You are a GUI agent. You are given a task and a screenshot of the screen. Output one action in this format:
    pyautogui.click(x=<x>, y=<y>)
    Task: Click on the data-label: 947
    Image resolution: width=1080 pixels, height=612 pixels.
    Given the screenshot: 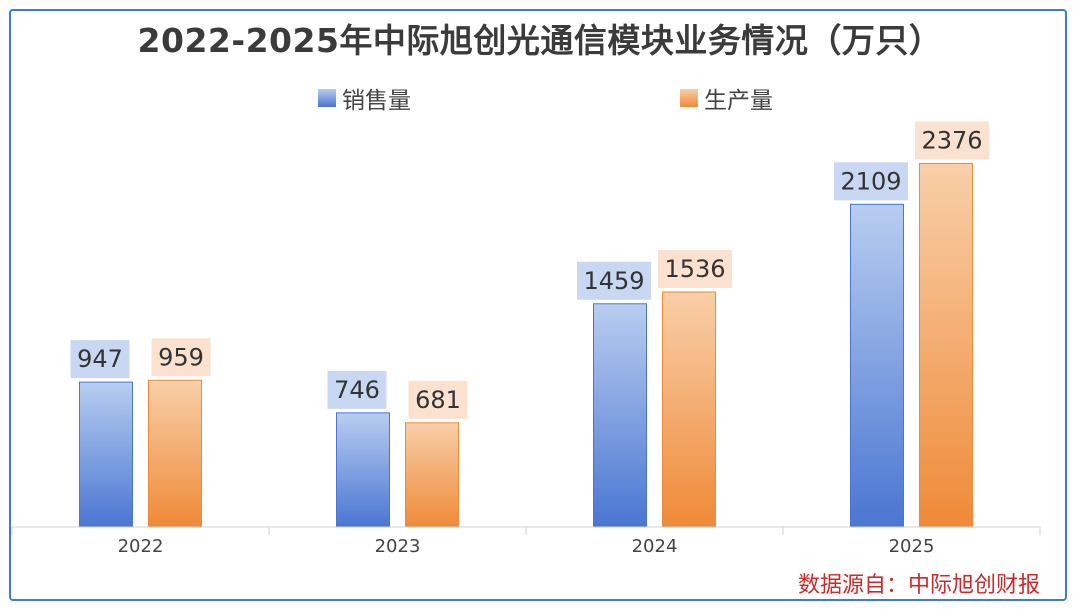 What is the action you would take?
    pyautogui.click(x=100, y=359)
    